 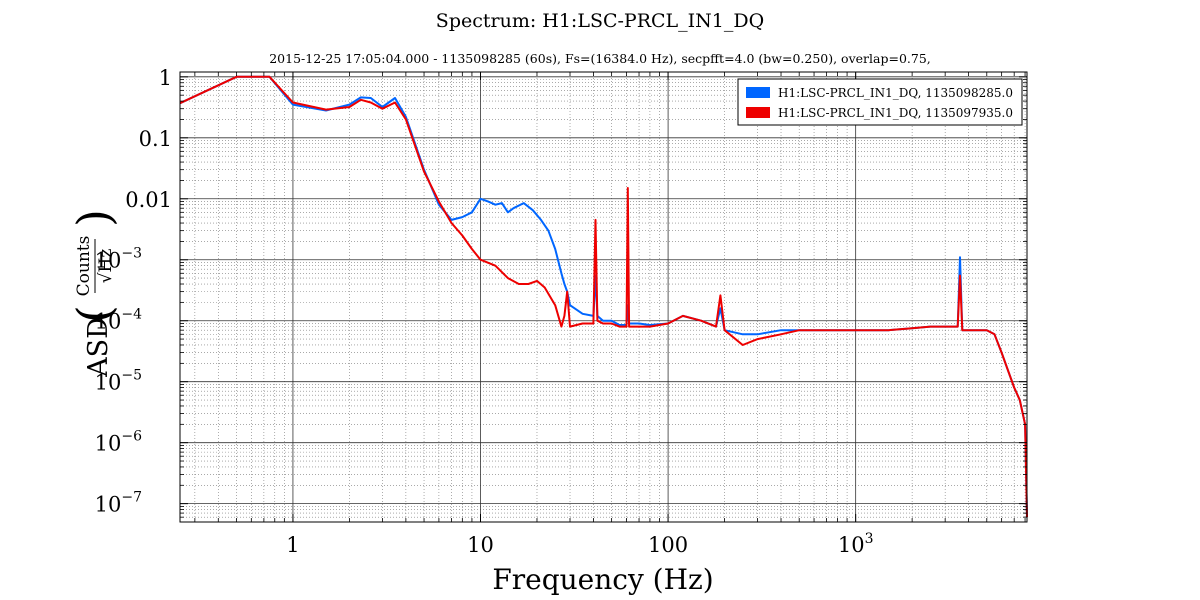 What do you see at coordinates (895, 113) in the screenshot?
I see `legend-label-2: H1:LSC-PRCL_IN1_DQ, 1135097935.0` at bounding box center [895, 113].